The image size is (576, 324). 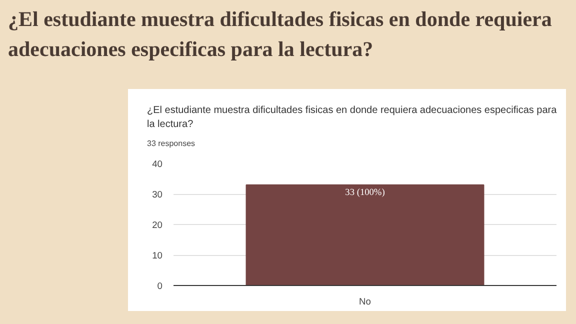 What do you see at coordinates (157, 164) in the screenshot?
I see `y-tick-label: 40` at bounding box center [157, 164].